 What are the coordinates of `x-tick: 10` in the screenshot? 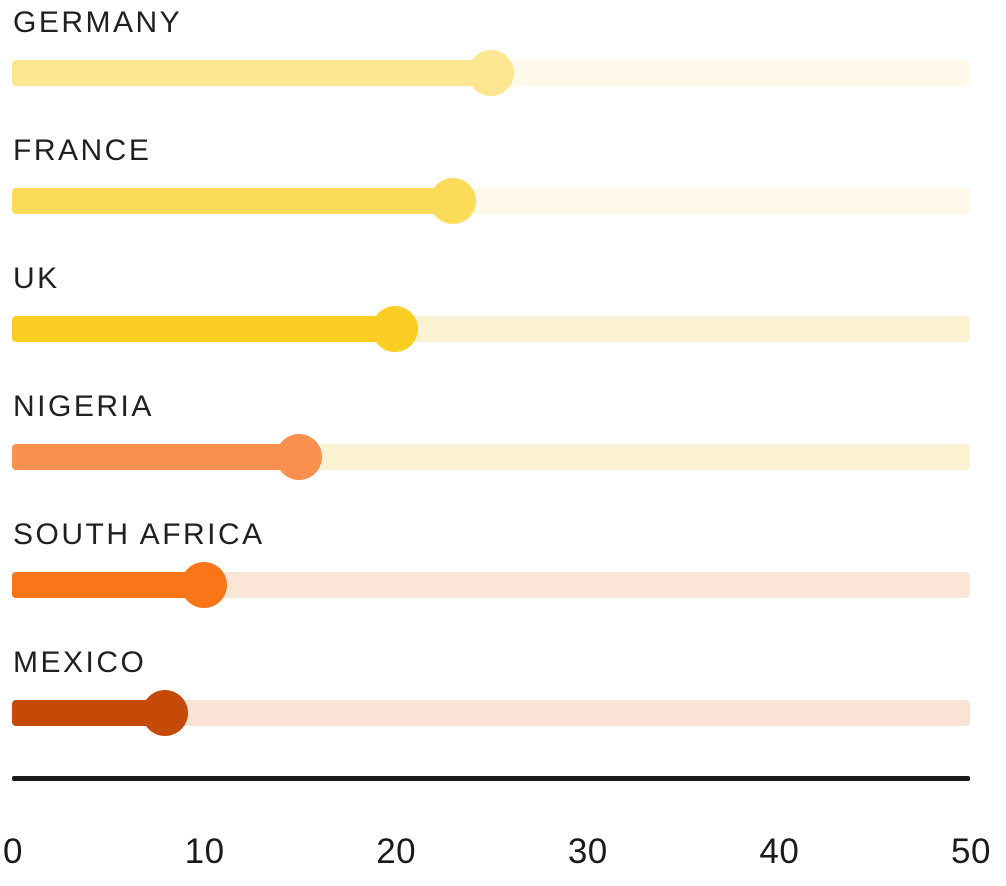 It's located at (204, 851).